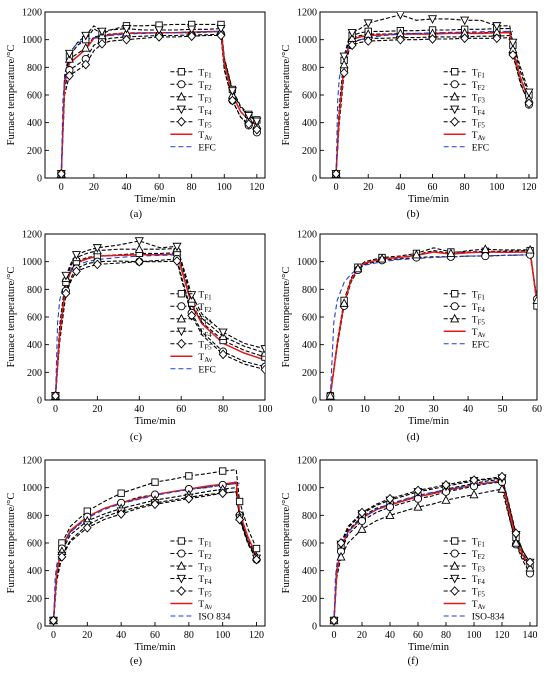 This screenshot has width=550, height=674. I want to click on legend-label: TF3, so click(479, 568).